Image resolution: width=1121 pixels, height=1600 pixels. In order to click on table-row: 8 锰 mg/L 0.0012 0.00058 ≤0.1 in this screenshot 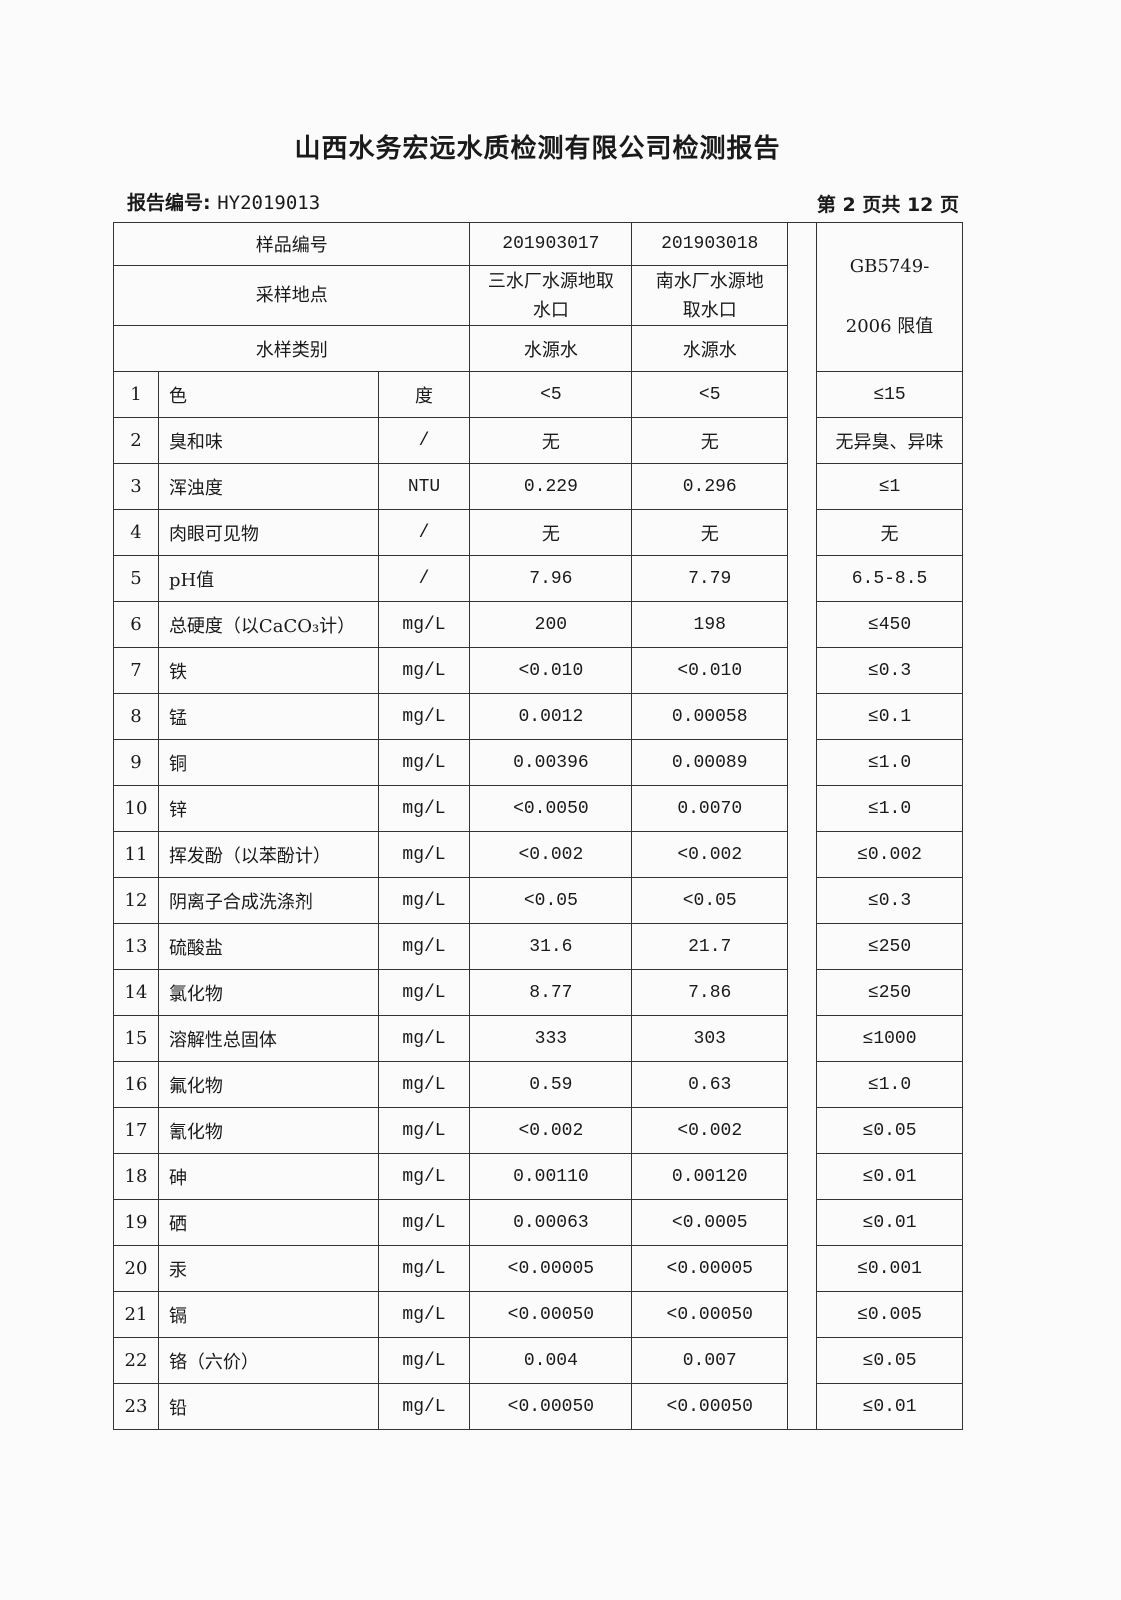, I will do `click(538, 716)`.